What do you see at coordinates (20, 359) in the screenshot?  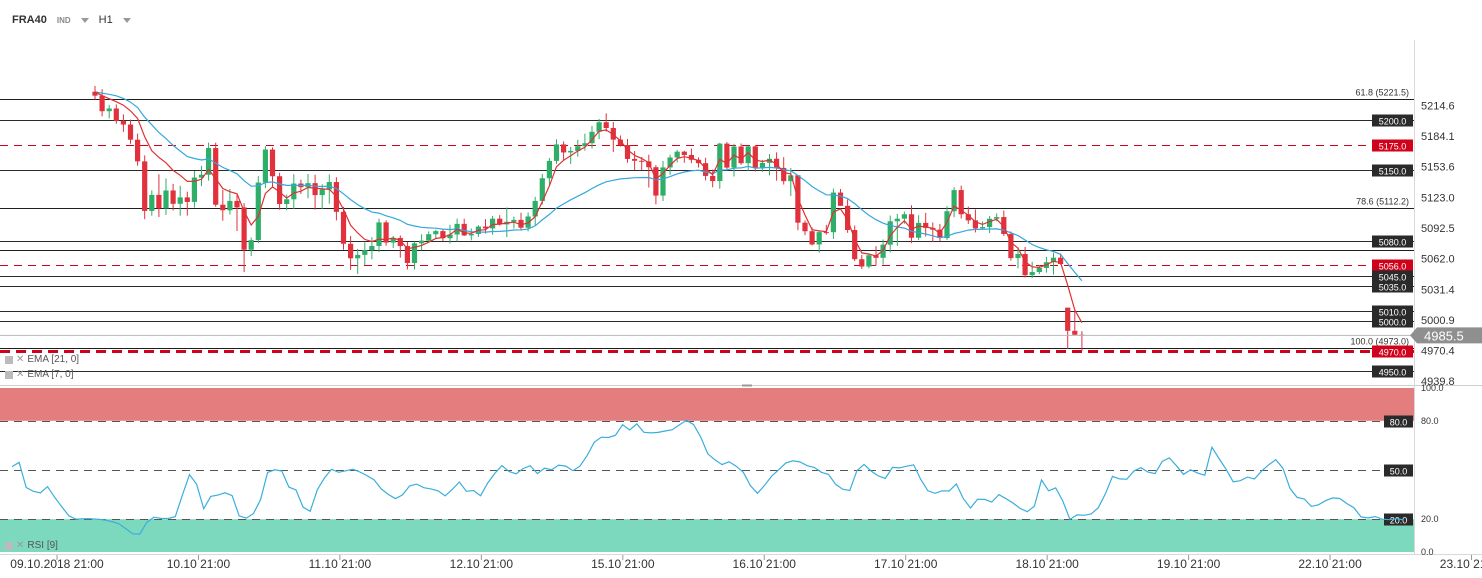 I see `ema21-close-icon: ✕` at bounding box center [20, 359].